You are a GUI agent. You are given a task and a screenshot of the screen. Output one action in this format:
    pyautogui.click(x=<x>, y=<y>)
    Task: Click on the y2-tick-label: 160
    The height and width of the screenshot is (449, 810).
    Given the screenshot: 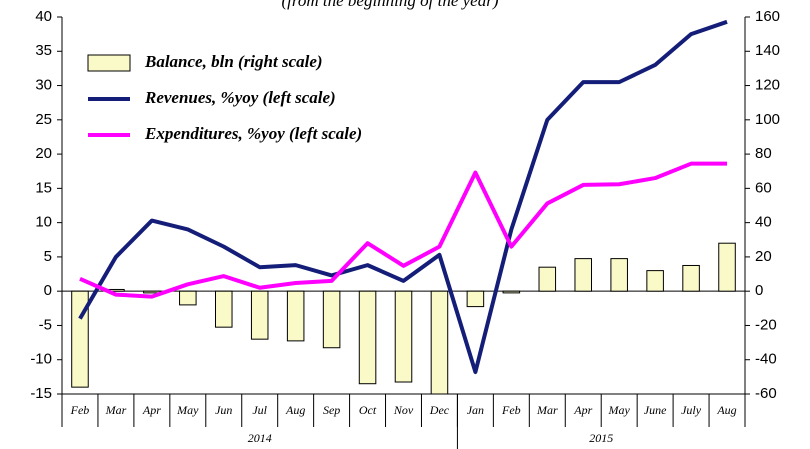 What is the action you would take?
    pyautogui.click(x=767, y=16)
    